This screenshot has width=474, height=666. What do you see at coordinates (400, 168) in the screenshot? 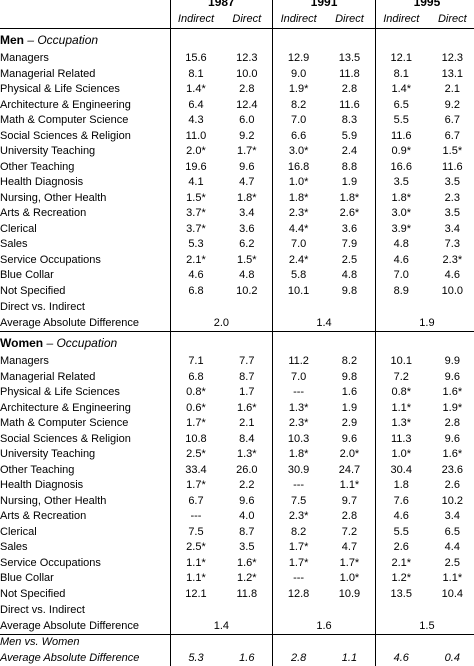
I see `value-cell: 16.6` at bounding box center [400, 168].